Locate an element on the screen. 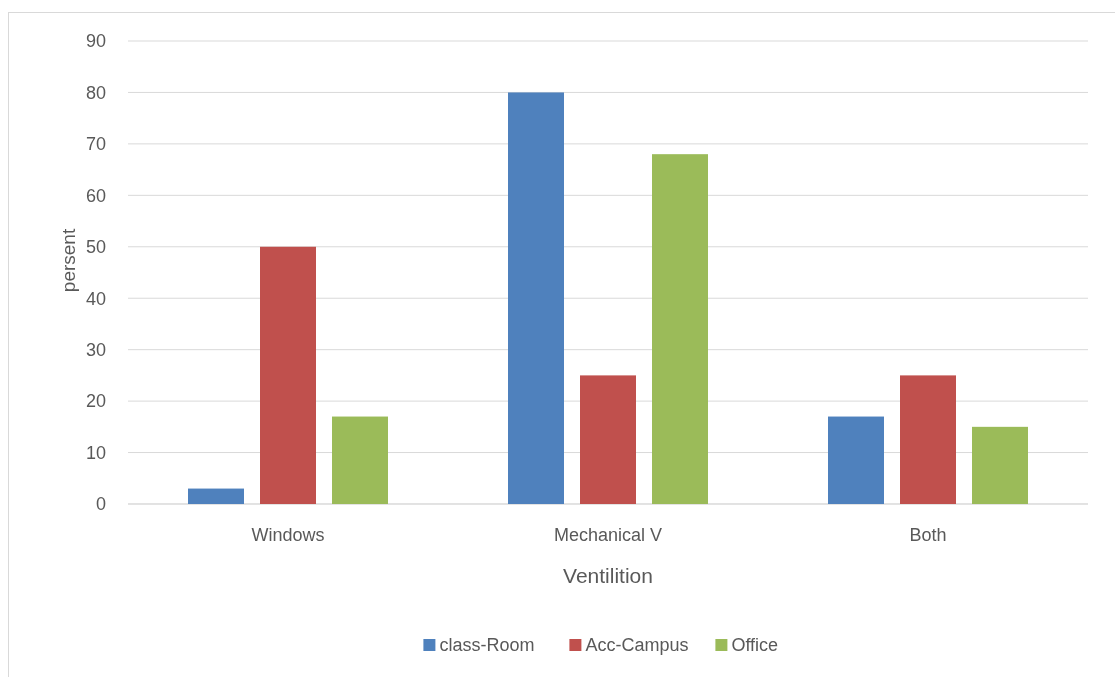  y-tick-label: 30 is located at coordinates (95, 349).